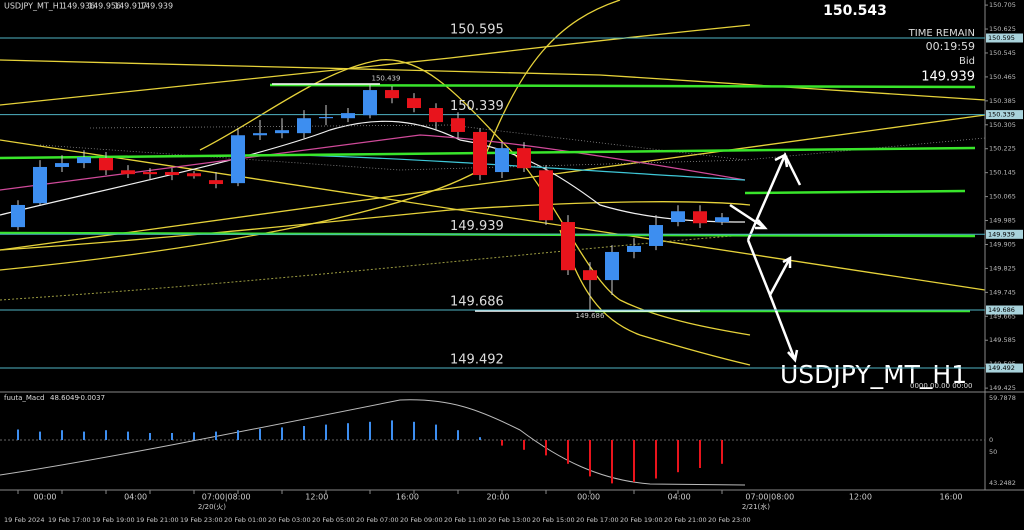 This screenshot has width=1024, height=530. Describe the element at coordinates (590, 316) in the screenshot. I see `low-label: 149.686` at that location.